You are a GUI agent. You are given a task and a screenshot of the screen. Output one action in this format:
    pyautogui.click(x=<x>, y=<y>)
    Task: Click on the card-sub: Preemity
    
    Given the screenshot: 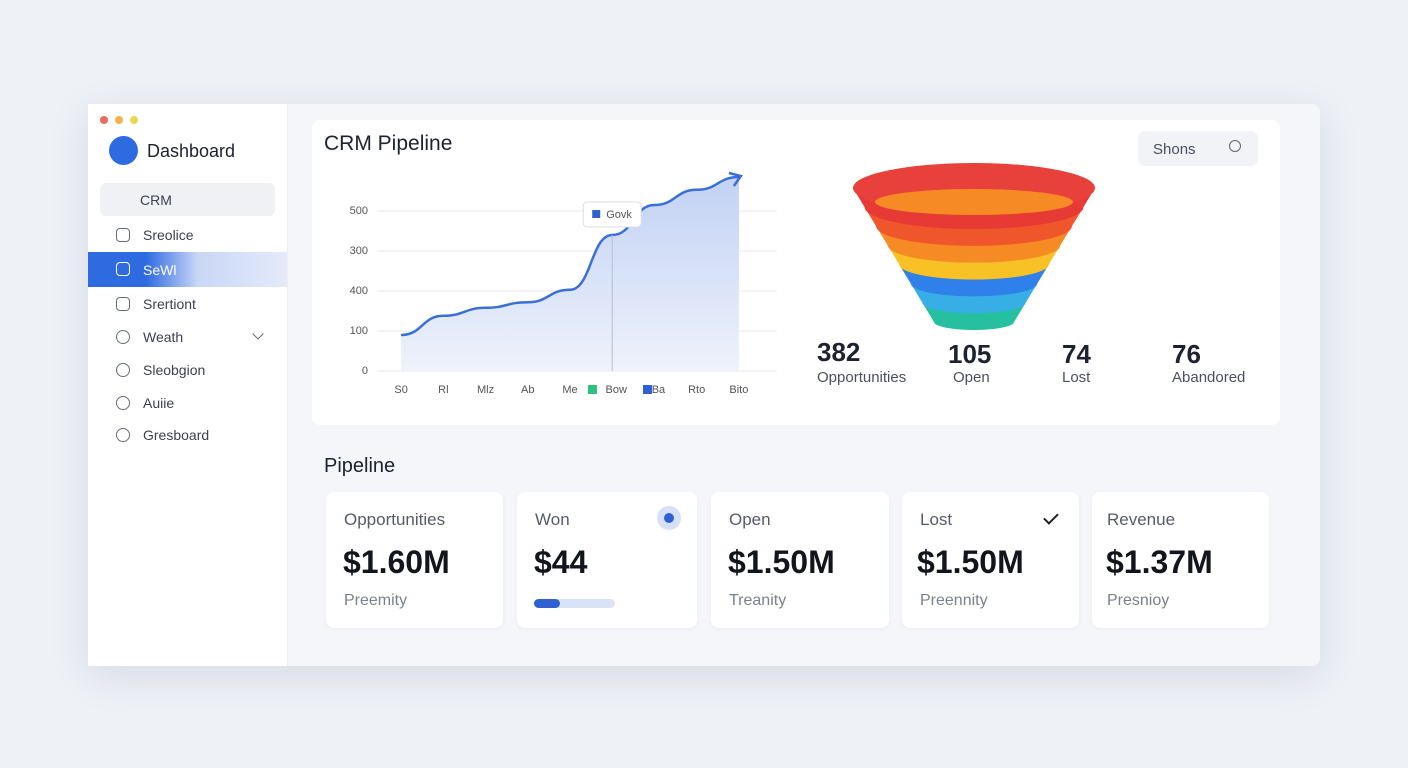 What is the action you would take?
    pyautogui.click(x=376, y=600)
    